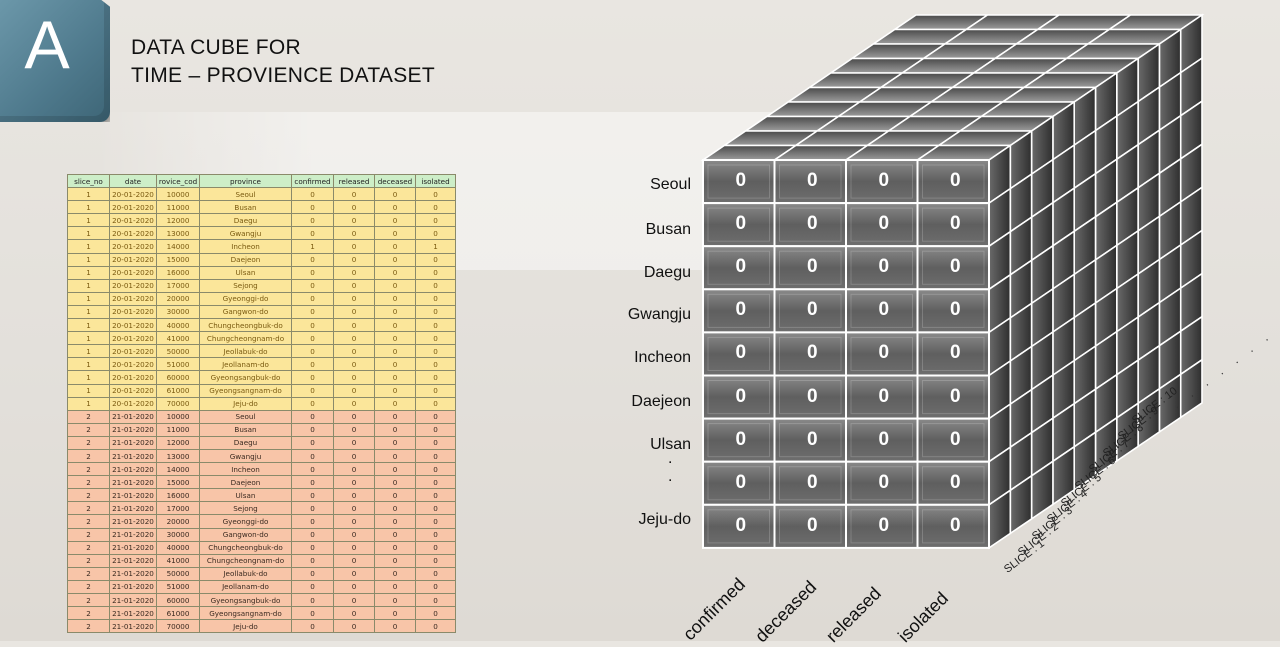 This screenshot has height=647, width=1280. I want to click on table-row: 1 20-01-2020 10000 Seoul 0 0 0 0, so click(261, 194).